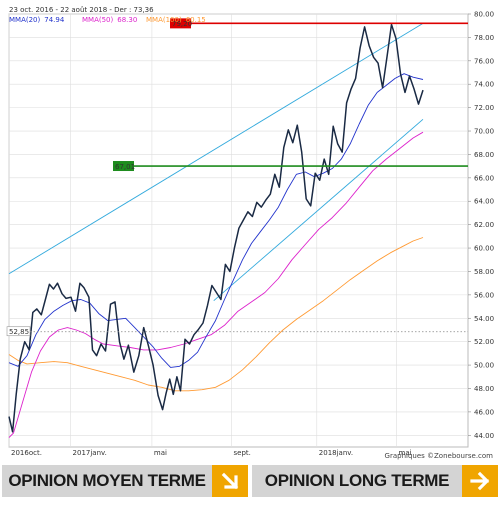  What do you see at coordinates (230, 481) in the screenshot?
I see `arrow-down-right-icon` at bounding box center [230, 481].